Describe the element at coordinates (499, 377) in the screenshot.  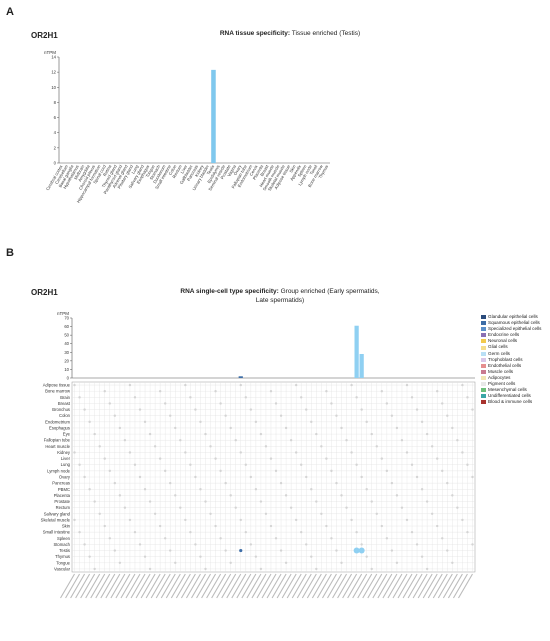
I see `legend-label: Adipocytes` at that location.